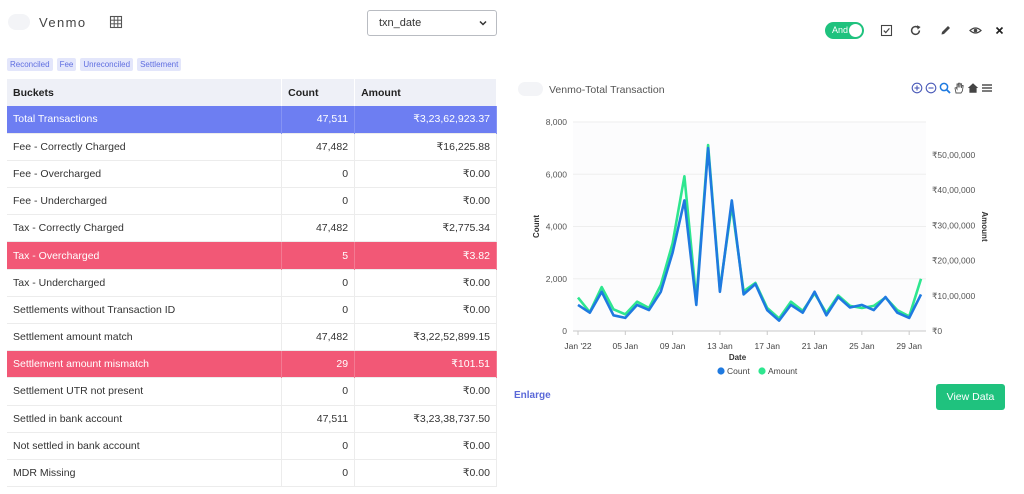  I want to click on pan-hand-icon, so click(959, 87).